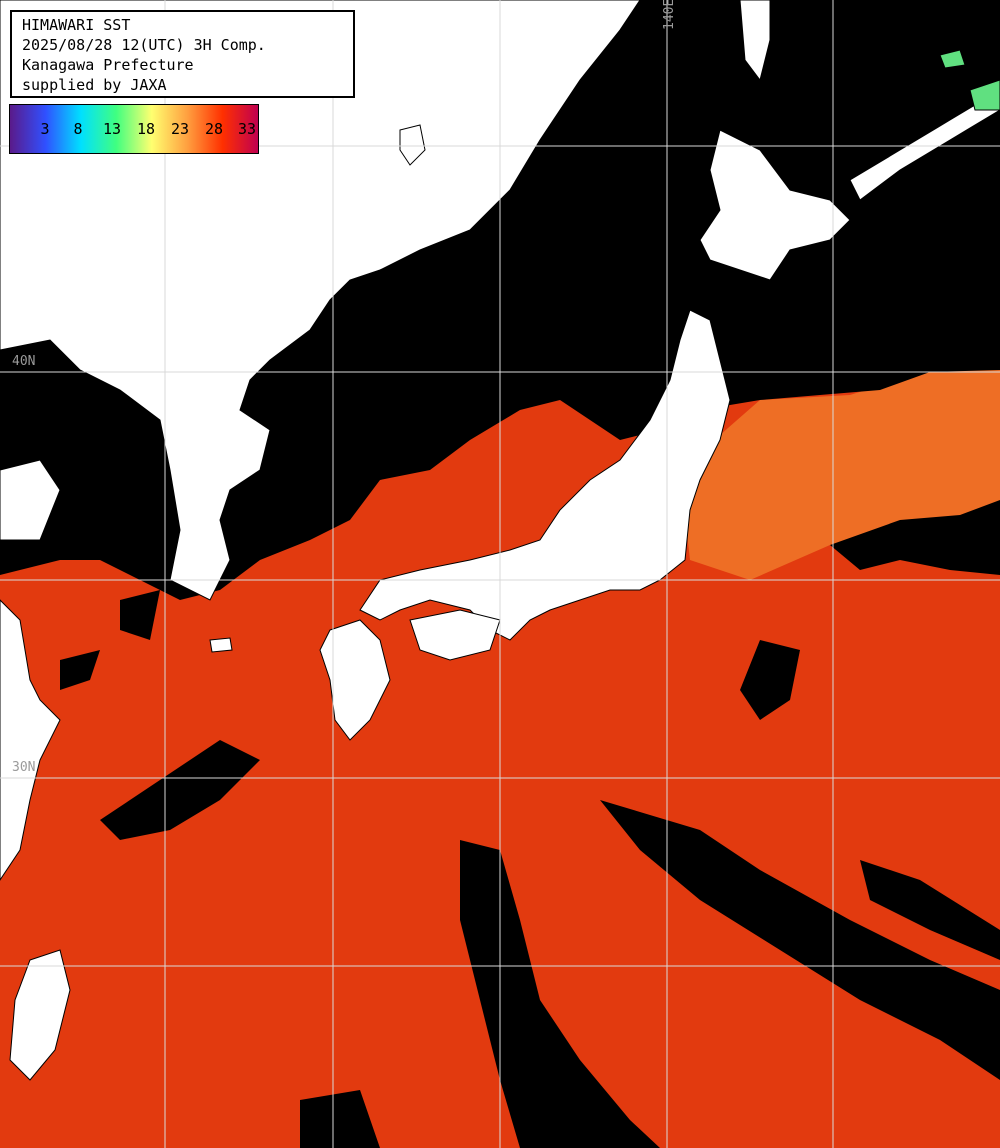 The image size is (1000, 1148). I want to click on legend-tick: 8, so click(78, 129).